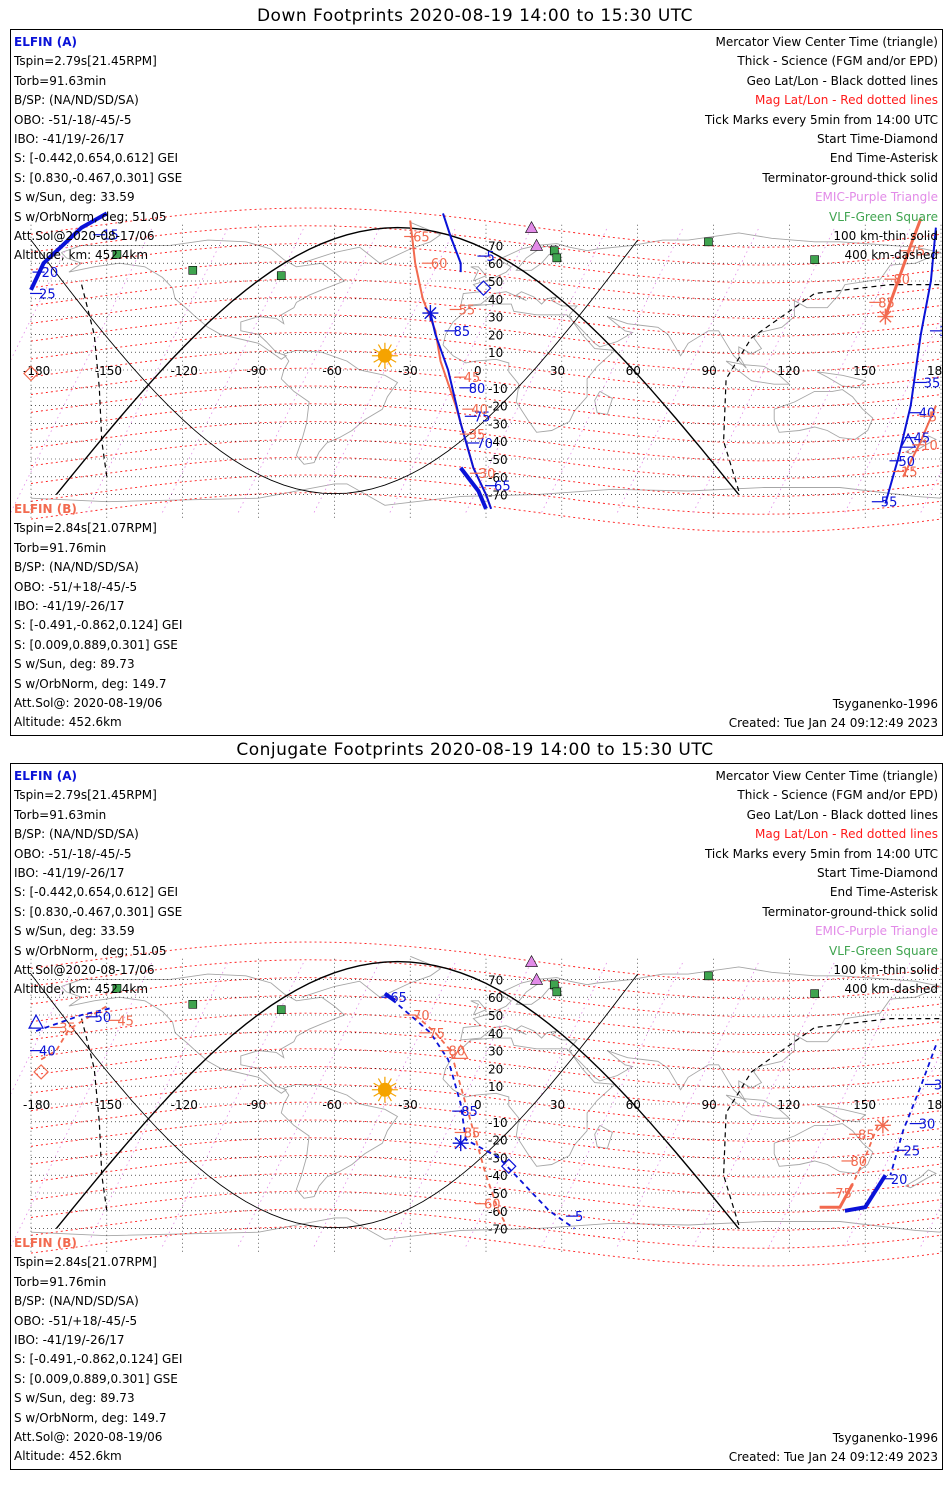  What do you see at coordinates (913, 1110) in the screenshot?
I see `elfin-a-track` at bounding box center [913, 1110].